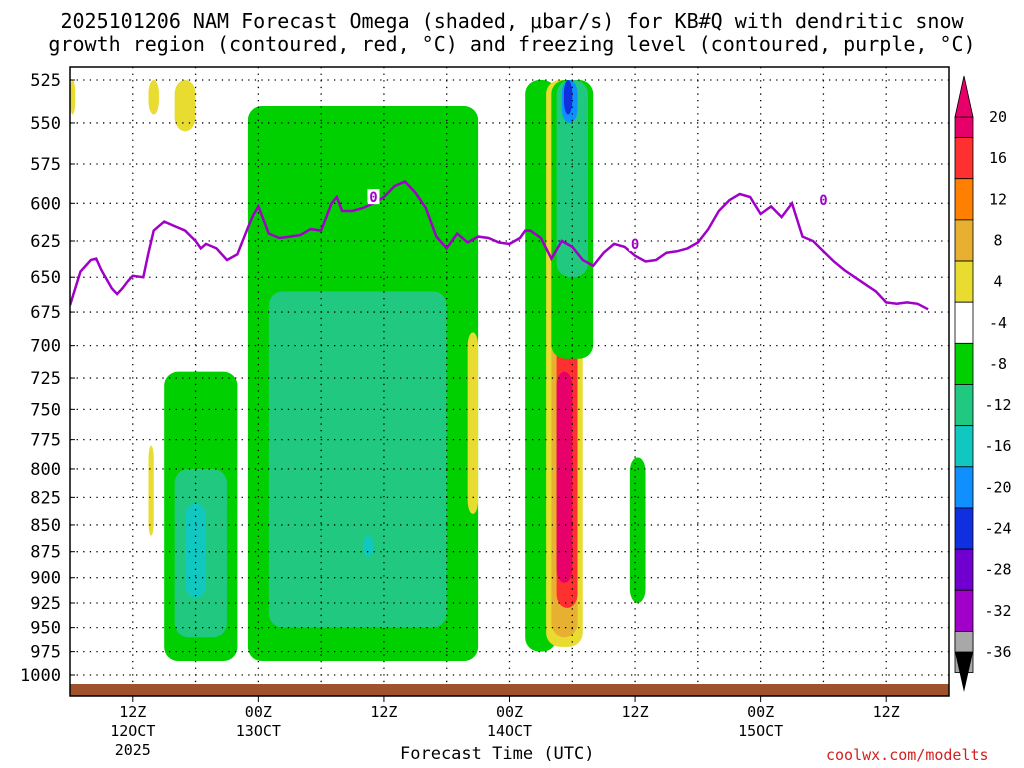  What do you see at coordinates (998, 158) in the screenshot?
I see `colorbar-label: 16` at bounding box center [998, 158].